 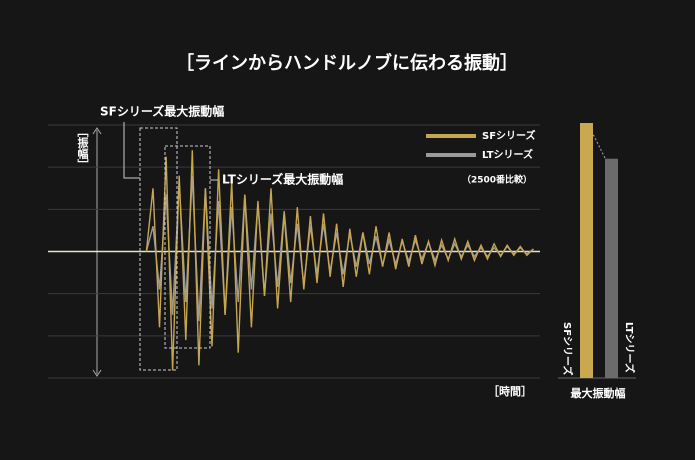 What do you see at coordinates (97, 252) in the screenshot?
I see `y-arrow-heads` at bounding box center [97, 252].